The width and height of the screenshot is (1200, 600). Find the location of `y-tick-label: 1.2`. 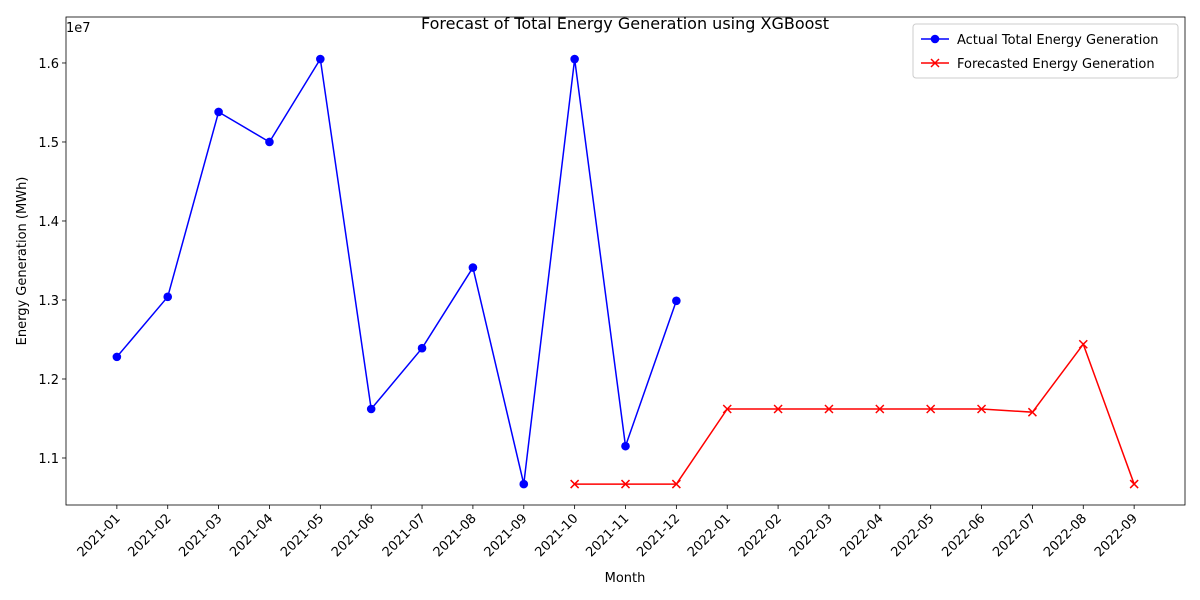

y-tick-label: 1.2 is located at coordinates (48, 380).